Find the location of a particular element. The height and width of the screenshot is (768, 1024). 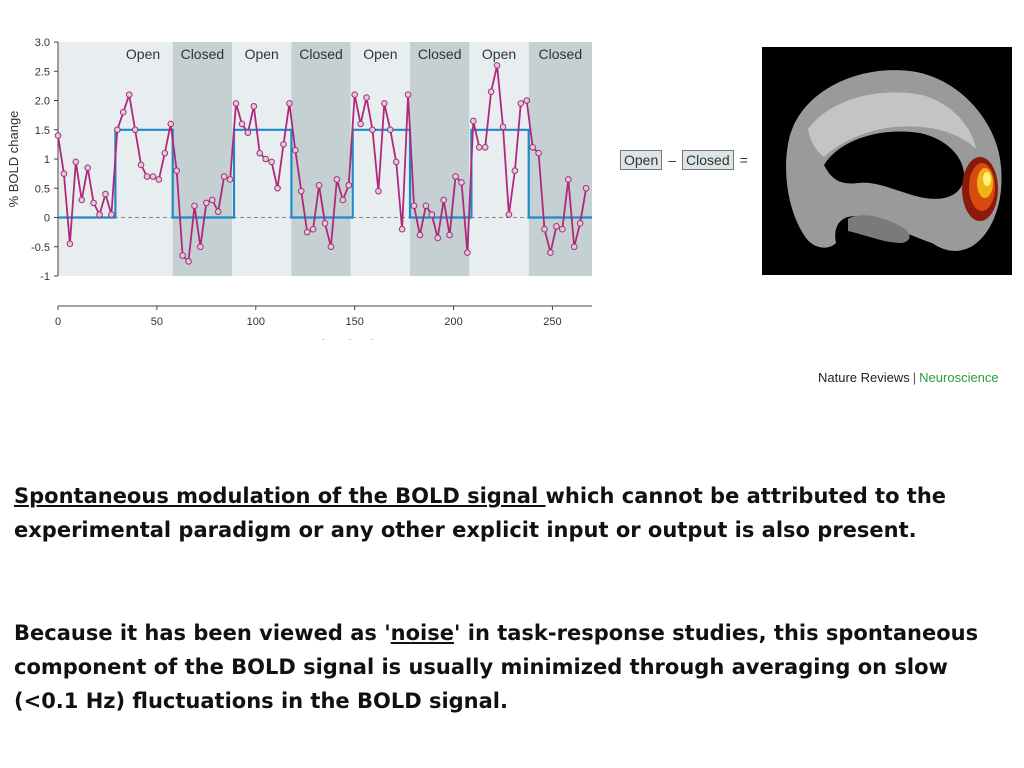

model-response-series is located at coordinates (325, 173).